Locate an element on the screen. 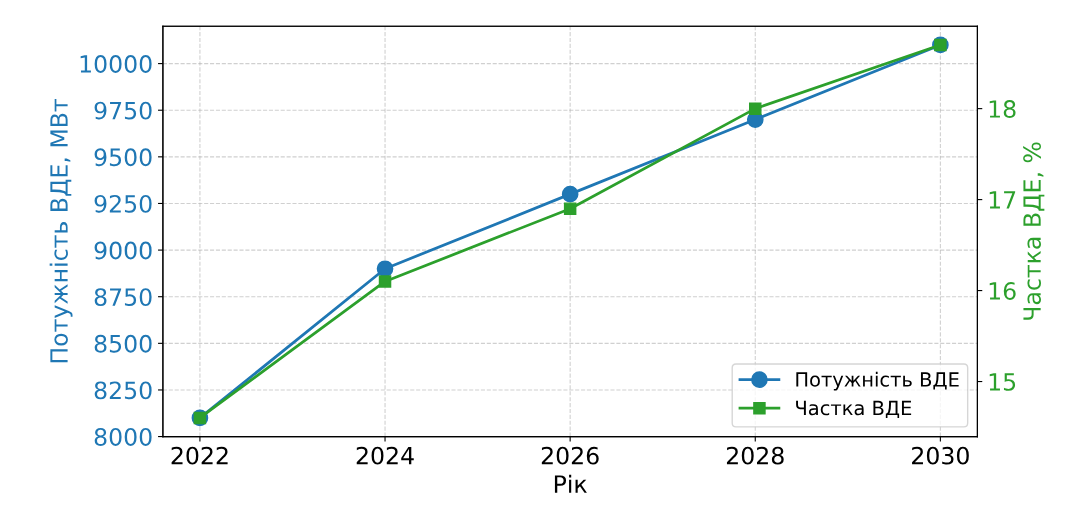 The height and width of the screenshot is (526, 1086). y-tick-label: 9500 is located at coordinates (123, 157).